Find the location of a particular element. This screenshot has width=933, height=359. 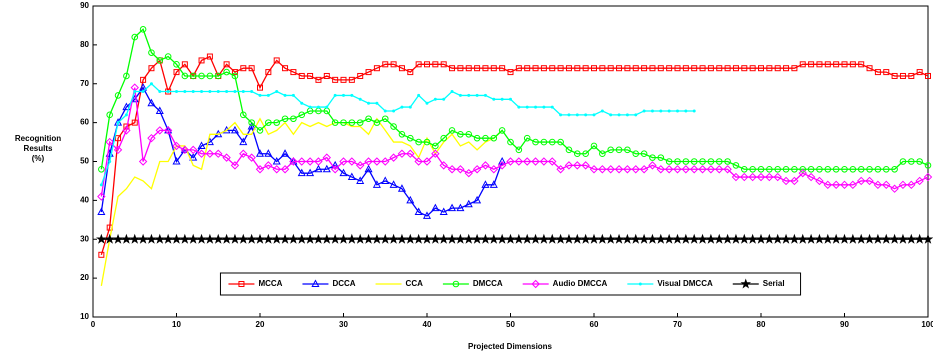

y-tick-label: 30 is located at coordinates (84, 238).